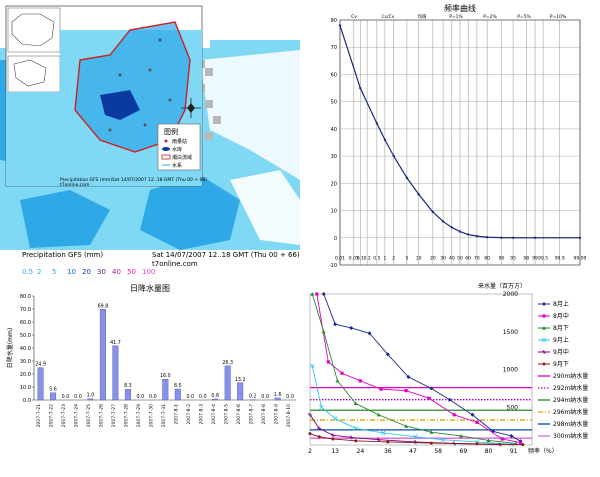 The height and width of the screenshot is (477, 600). I want to click on bar-value-label: 41.7, so click(115, 343).